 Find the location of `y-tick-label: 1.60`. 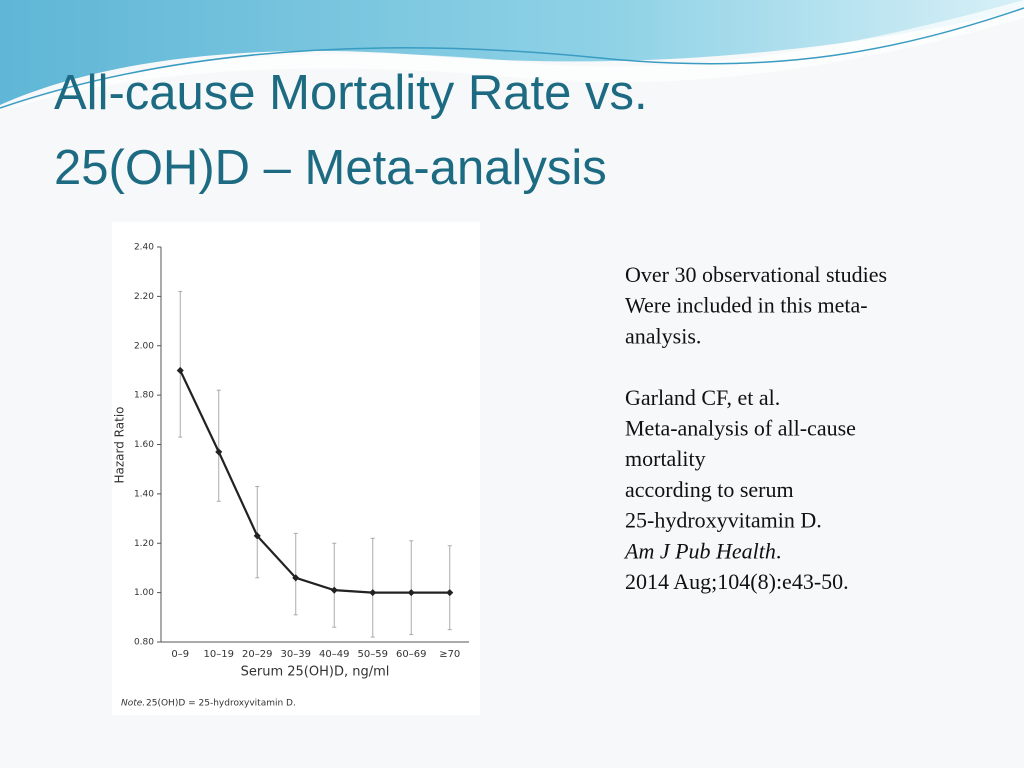

y-tick-label: 1.60 is located at coordinates (144, 445).